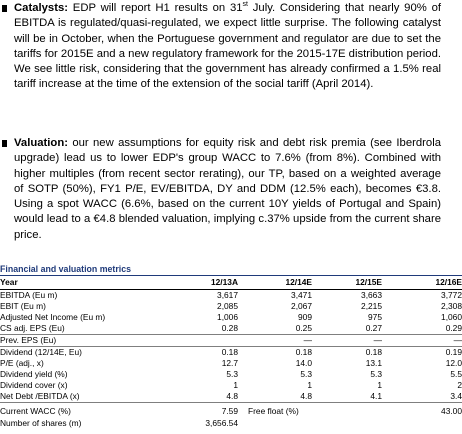 The height and width of the screenshot is (434, 462). I want to click on cell: 3.4, so click(422, 397).